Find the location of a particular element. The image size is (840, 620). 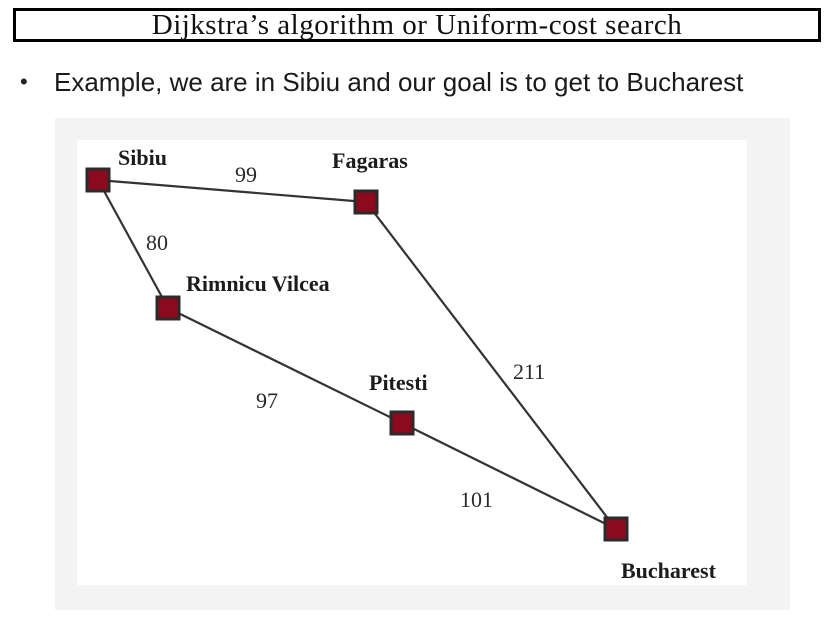

node-label-pitesti: Pitesti is located at coordinates (398, 382).